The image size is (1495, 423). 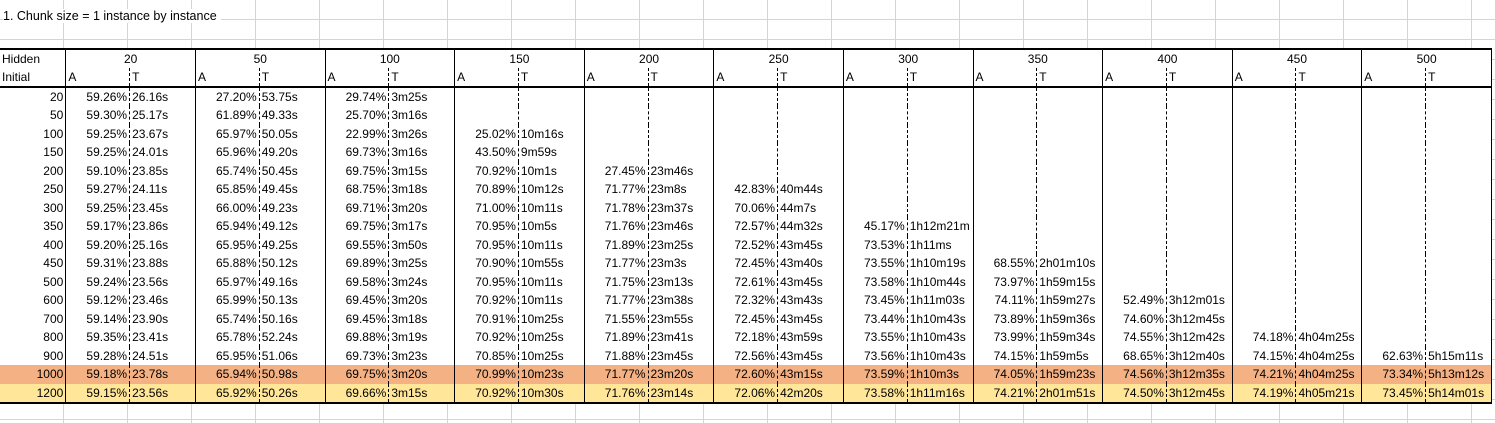 What do you see at coordinates (1069, 281) in the screenshot?
I see `time-cell: 1h59m15s` at bounding box center [1069, 281].